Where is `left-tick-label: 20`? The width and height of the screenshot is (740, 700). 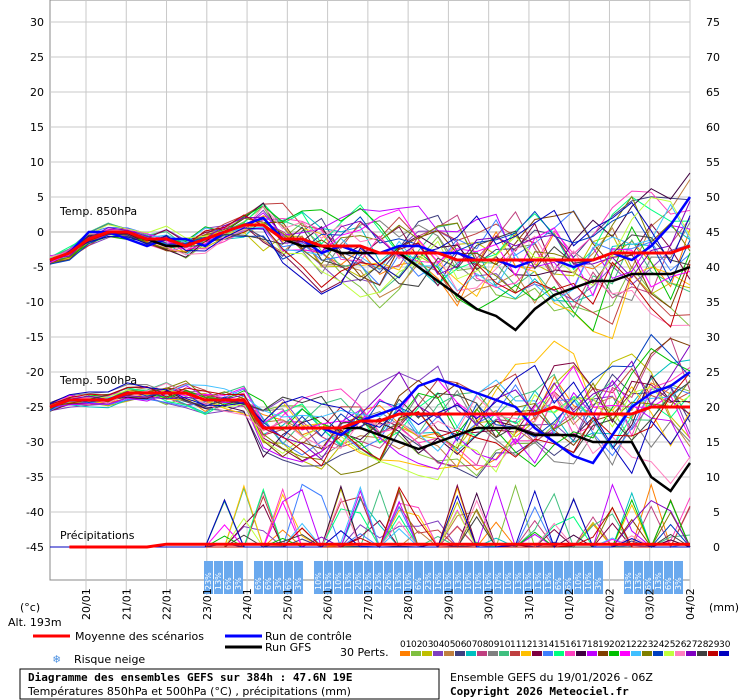 left-tick-label: 20 is located at coordinates (37, 92).